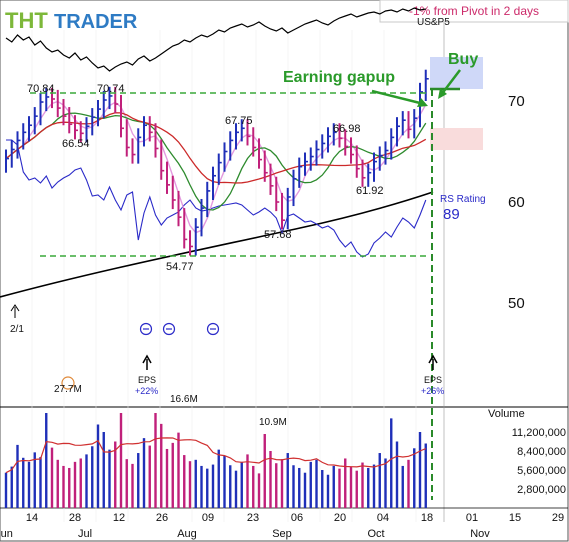 This screenshot has height=542, width=569. I want to click on x-axis-month-label: Sep, so click(282, 534).